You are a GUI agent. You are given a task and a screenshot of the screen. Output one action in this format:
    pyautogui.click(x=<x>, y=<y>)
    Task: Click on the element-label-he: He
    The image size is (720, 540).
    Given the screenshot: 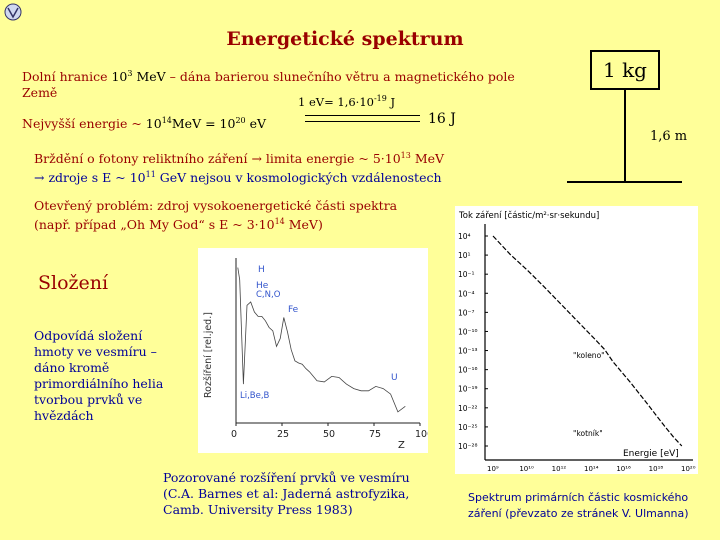 What is the action you would take?
    pyautogui.click(x=262, y=286)
    